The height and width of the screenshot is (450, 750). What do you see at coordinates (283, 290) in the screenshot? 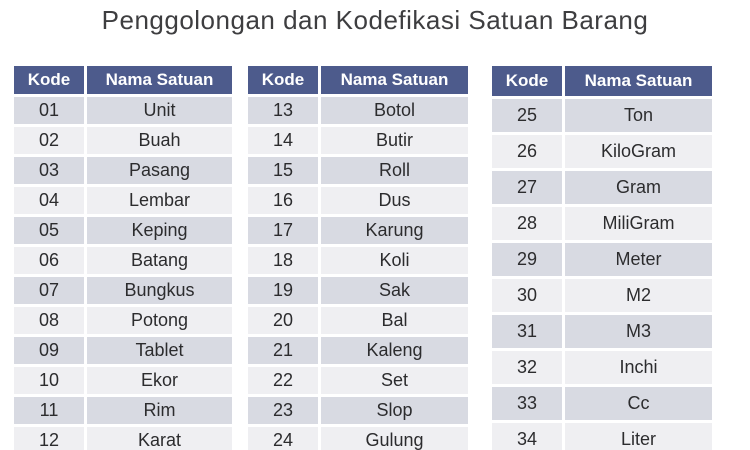
I see `kode-cell: 19` at bounding box center [283, 290].